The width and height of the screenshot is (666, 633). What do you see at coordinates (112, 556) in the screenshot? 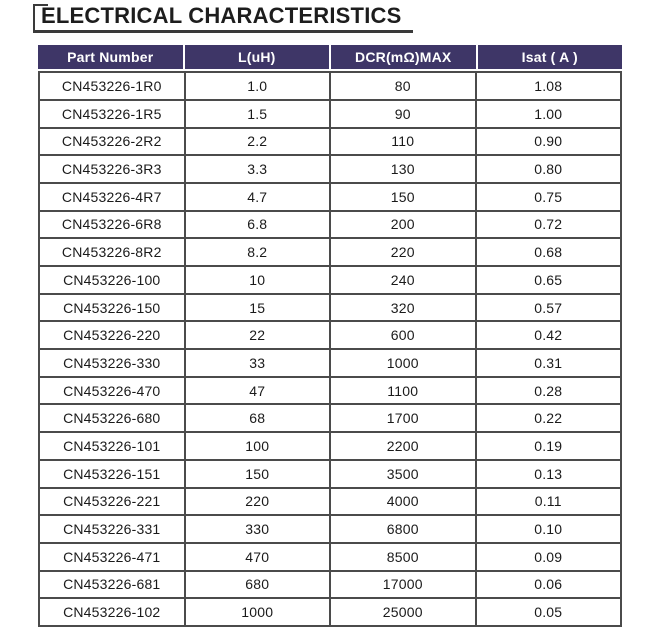
I see `cell-part-number: CN453226-471` at bounding box center [112, 556].